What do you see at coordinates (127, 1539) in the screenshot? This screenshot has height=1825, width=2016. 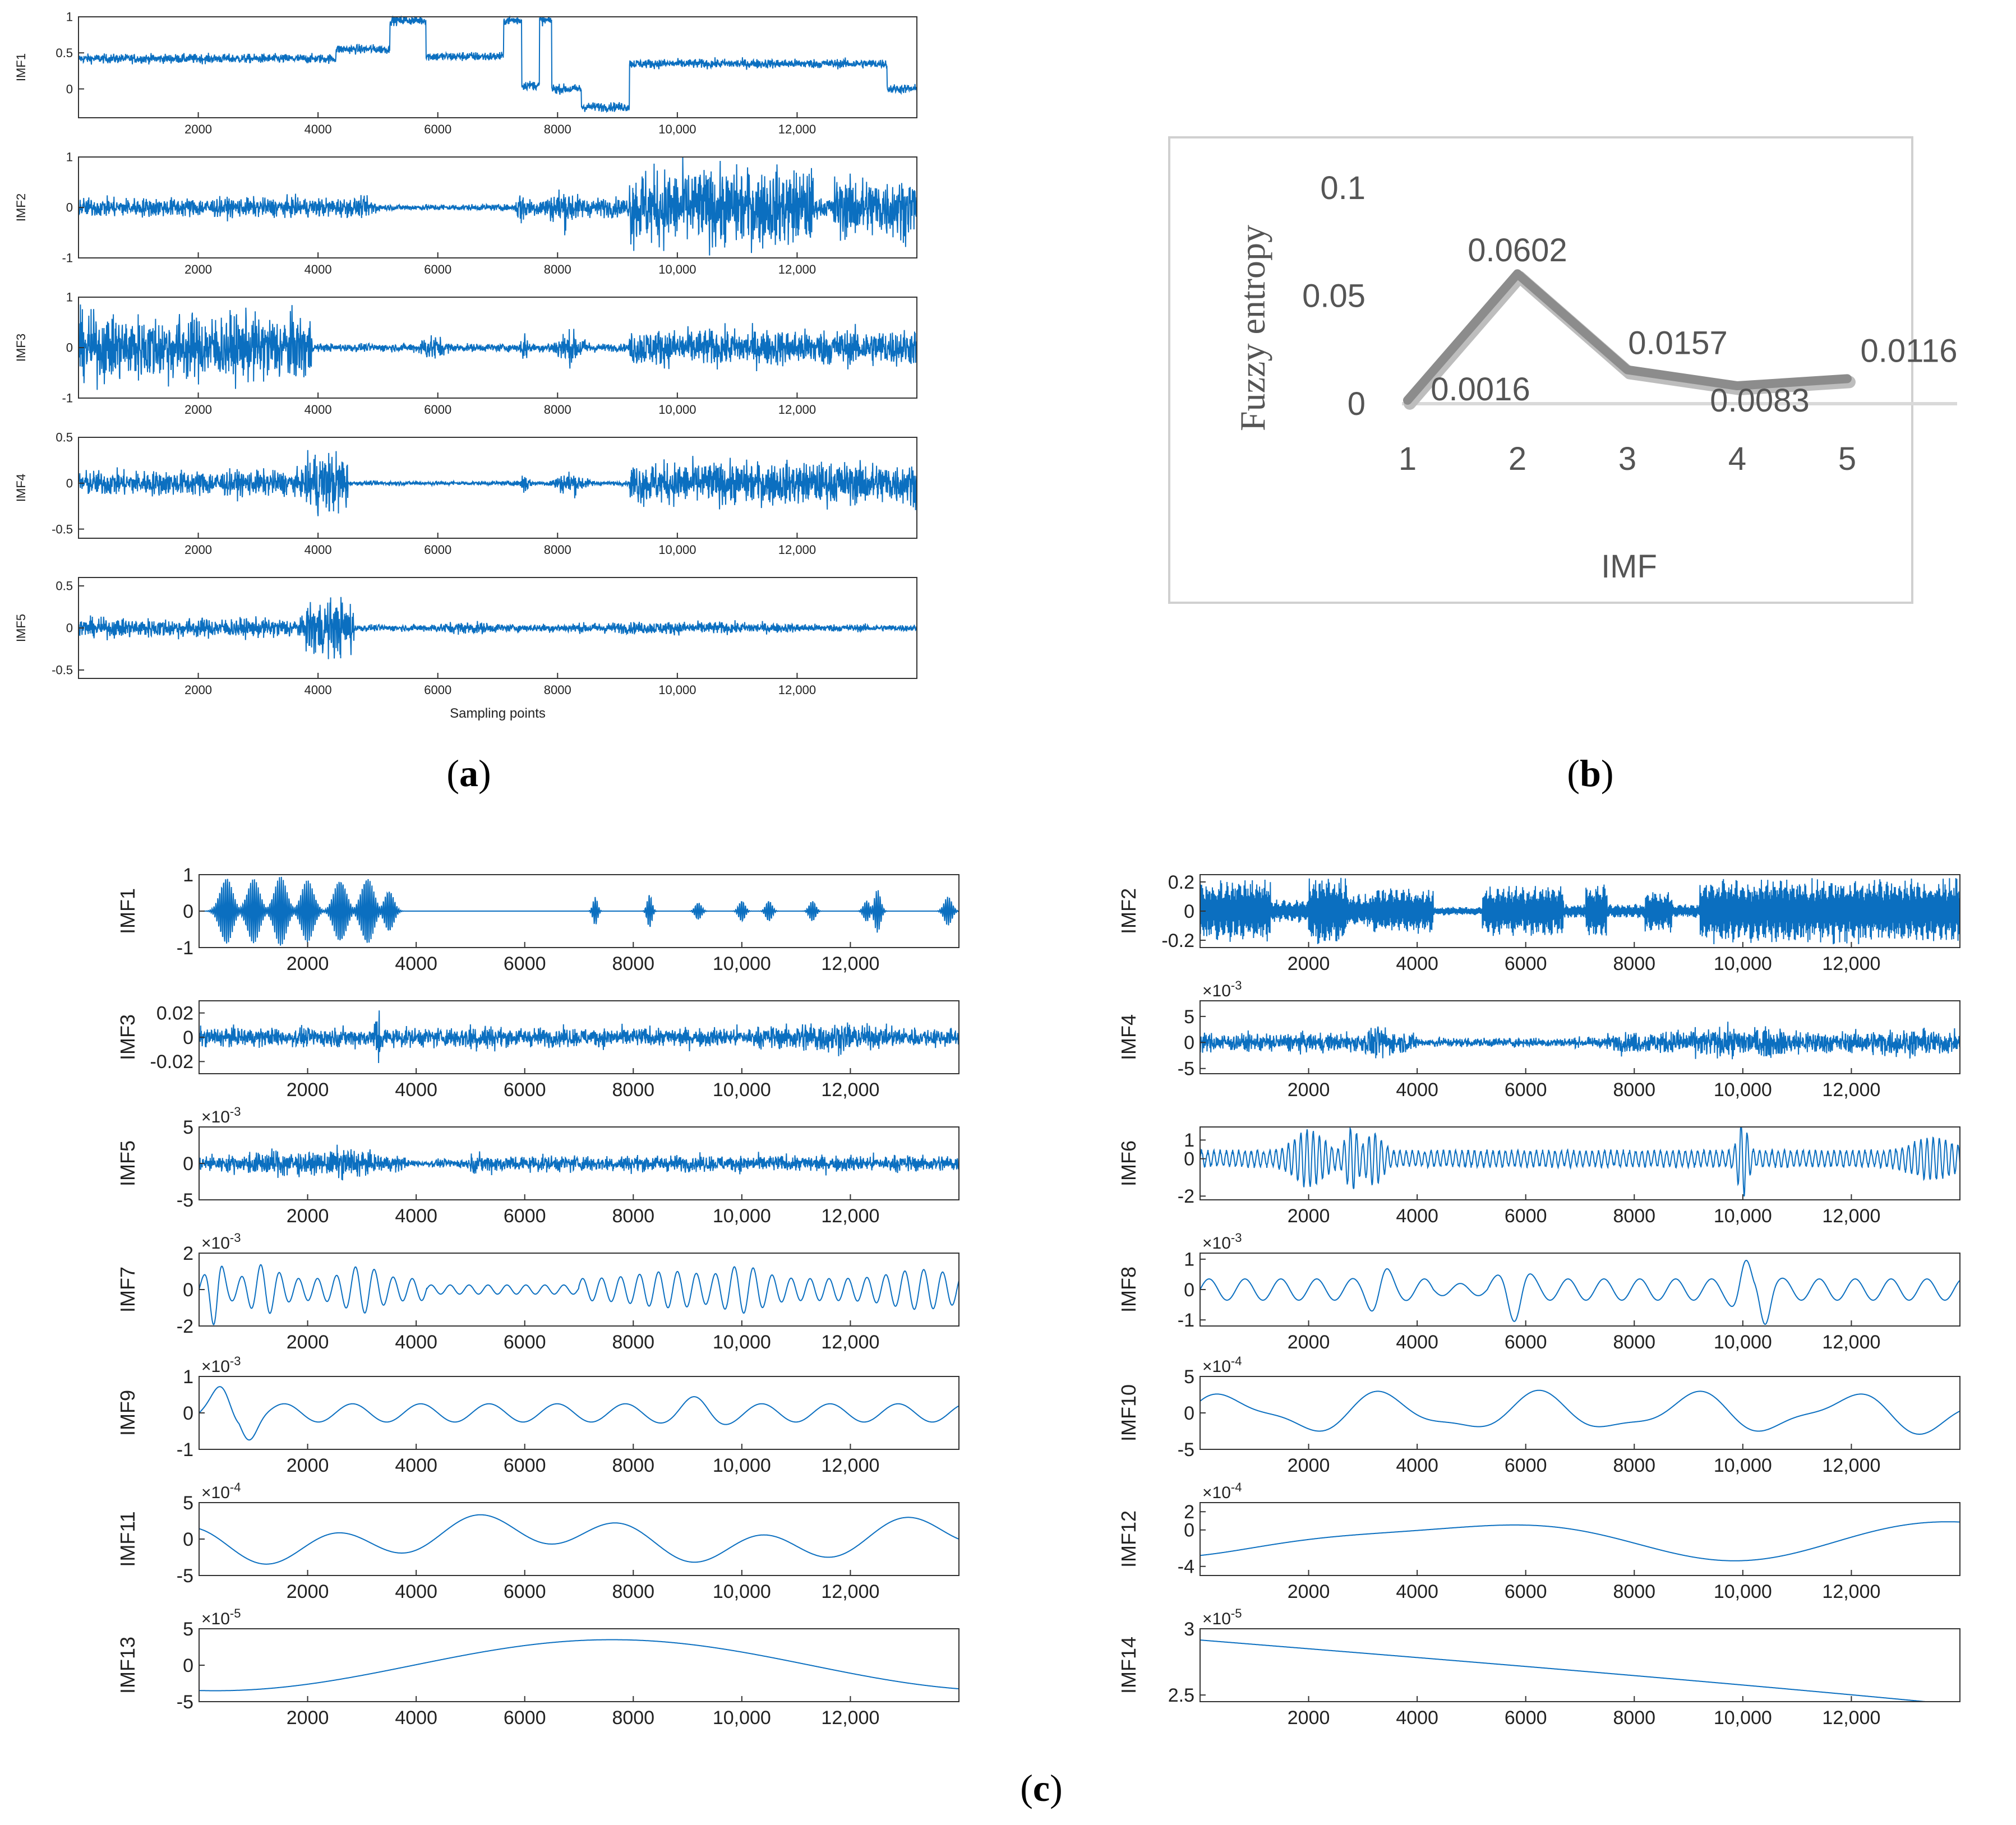 I see `y-axis-label: IMF11` at bounding box center [127, 1539].